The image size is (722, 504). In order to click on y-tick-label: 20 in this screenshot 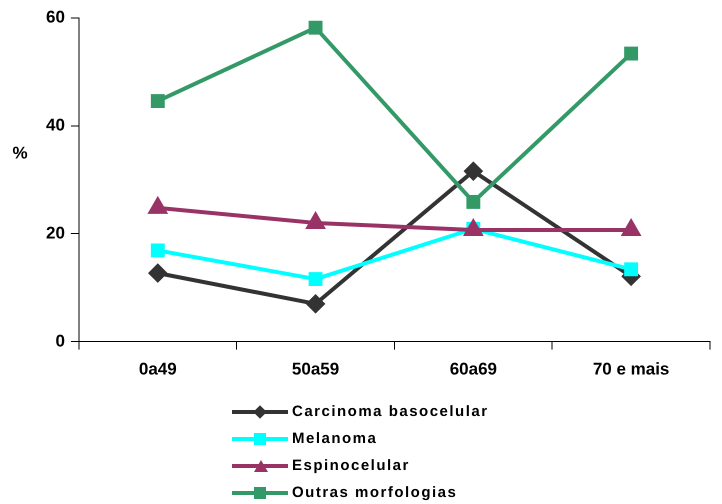, I will do `click(55, 232)`.